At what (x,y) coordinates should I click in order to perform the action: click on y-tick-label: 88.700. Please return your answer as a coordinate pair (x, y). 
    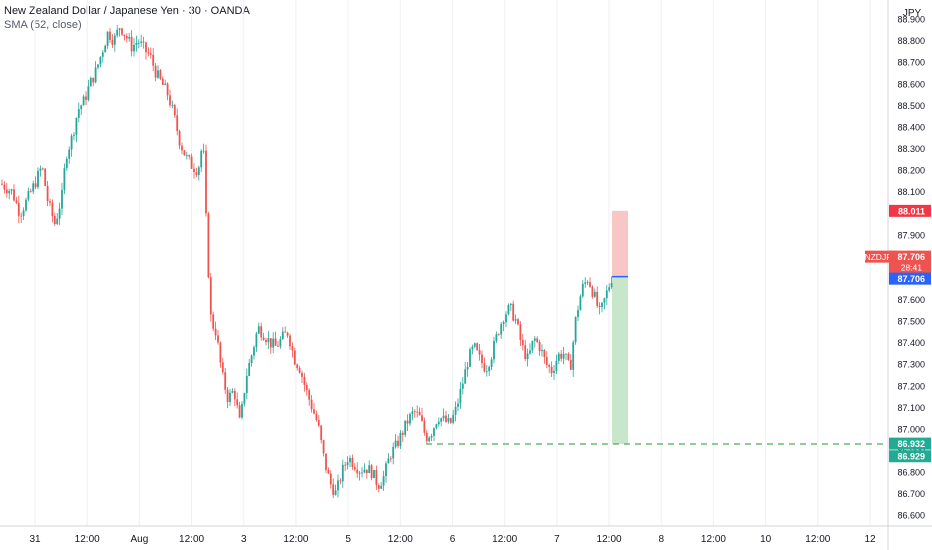
    Looking at the image, I should click on (911, 63).